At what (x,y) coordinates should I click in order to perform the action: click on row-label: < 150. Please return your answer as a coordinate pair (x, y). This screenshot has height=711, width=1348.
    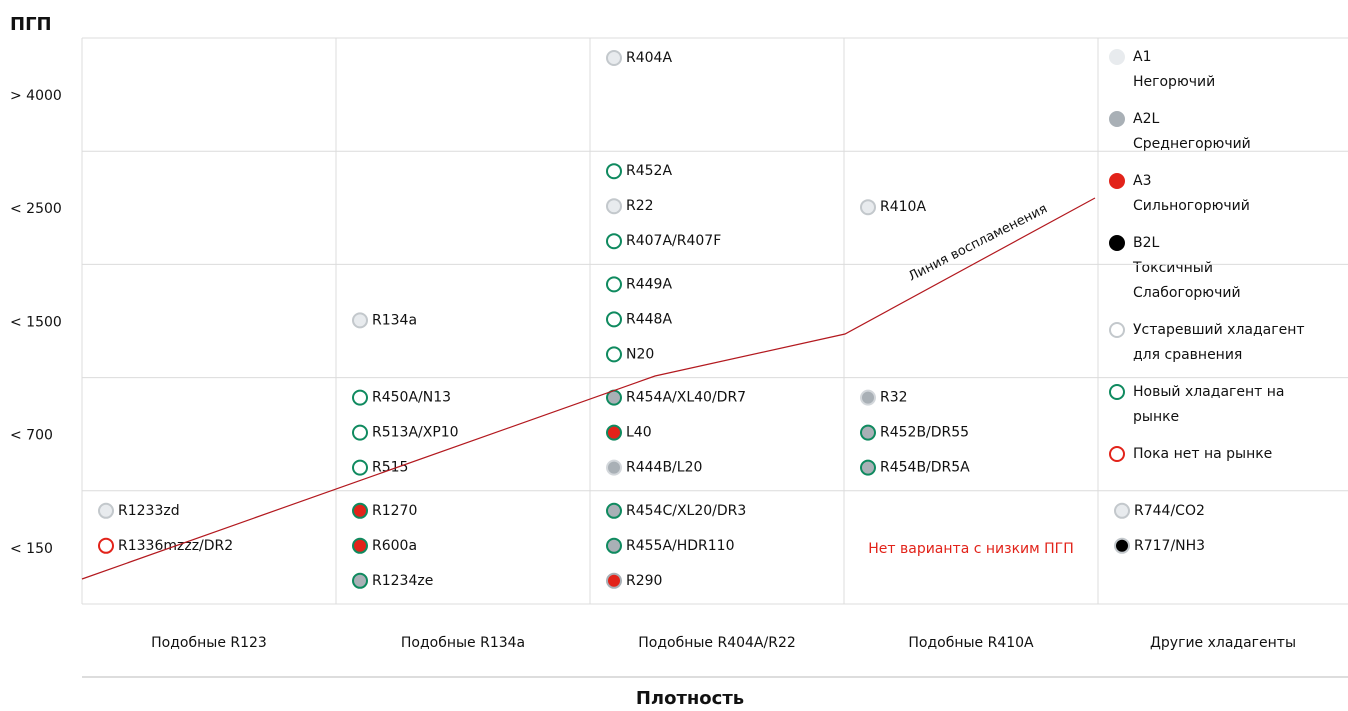
    Looking at the image, I should click on (31, 549).